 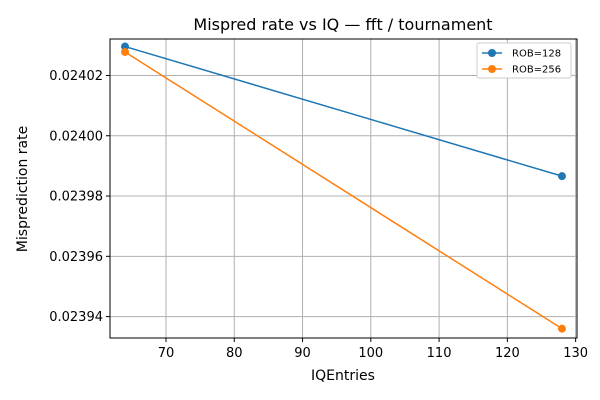 I want to click on legend: ROB=128 ROB=256, so click(x=524, y=60).